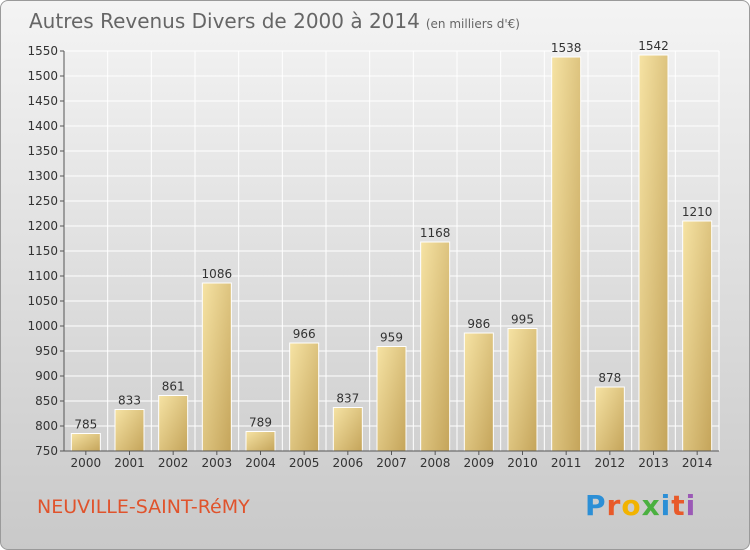 This screenshot has height=550, width=750. I want to click on logo-letter: P, so click(596, 505).